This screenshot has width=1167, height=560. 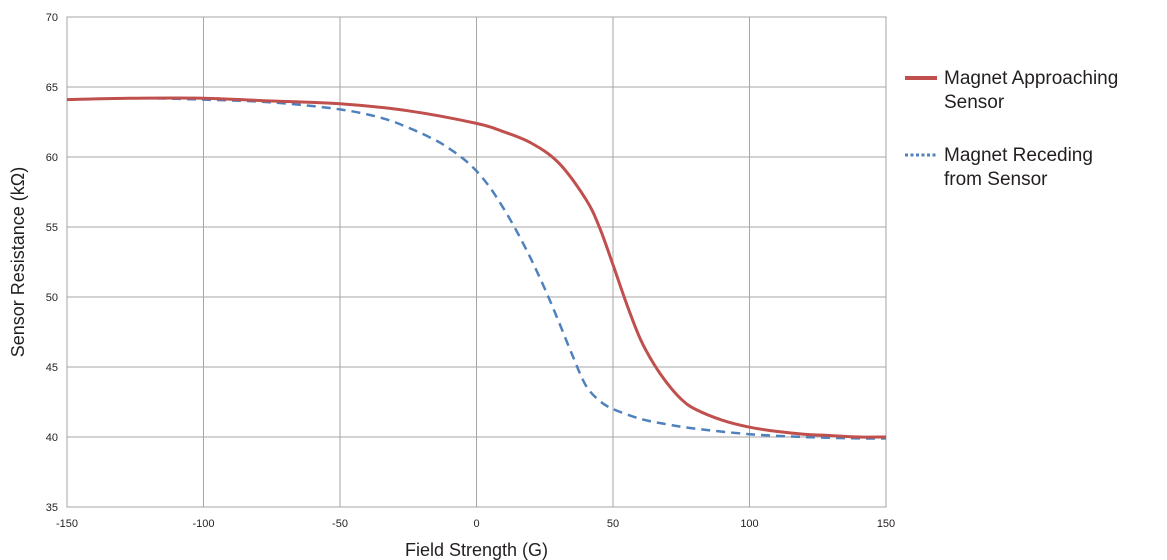 I want to click on x-tick-label: -50, so click(x=340, y=524).